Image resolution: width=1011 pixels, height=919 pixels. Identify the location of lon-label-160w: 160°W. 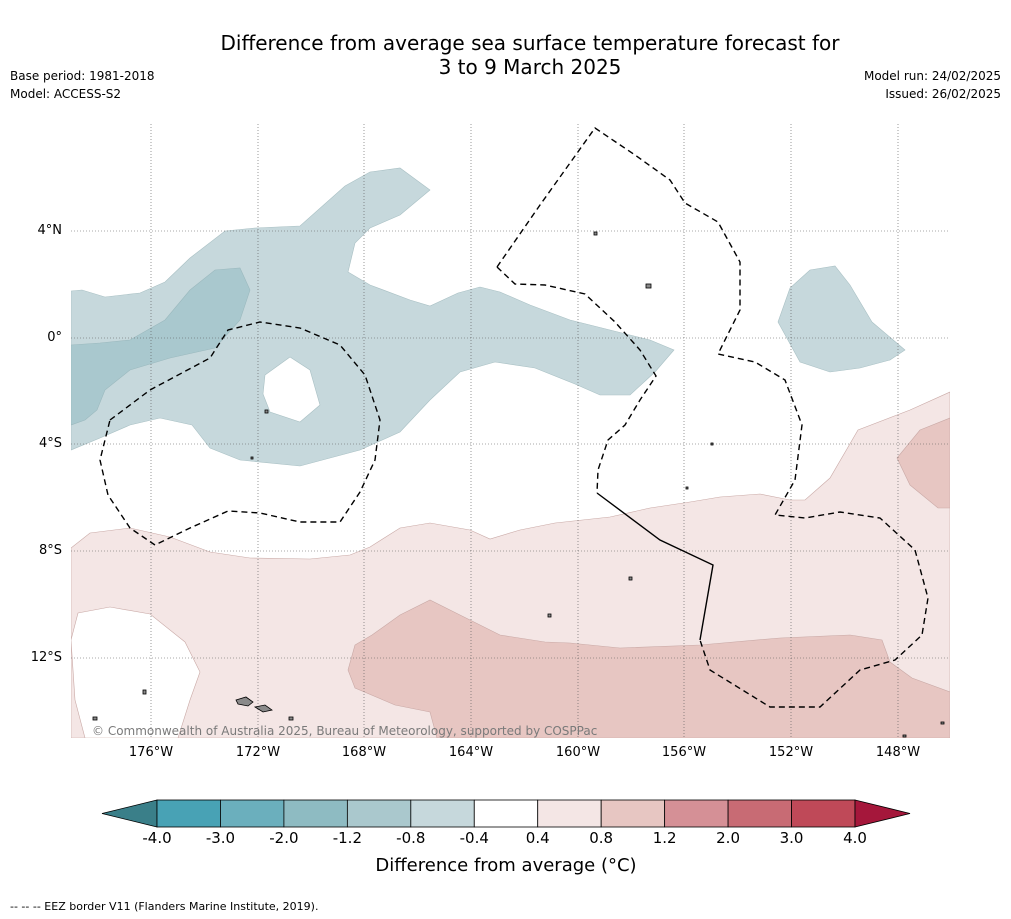
(578, 752).